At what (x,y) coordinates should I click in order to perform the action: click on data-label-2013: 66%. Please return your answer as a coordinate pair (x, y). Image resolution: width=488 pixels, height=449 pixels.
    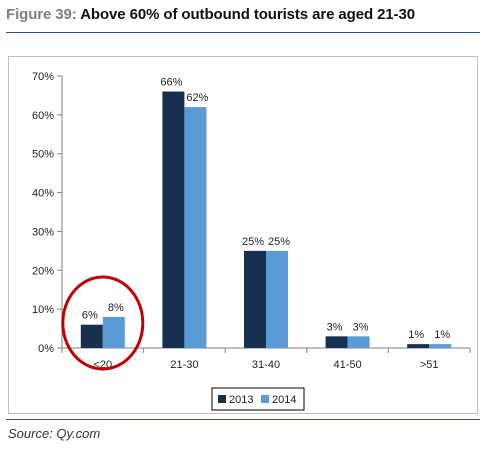
    Looking at the image, I should click on (171, 83).